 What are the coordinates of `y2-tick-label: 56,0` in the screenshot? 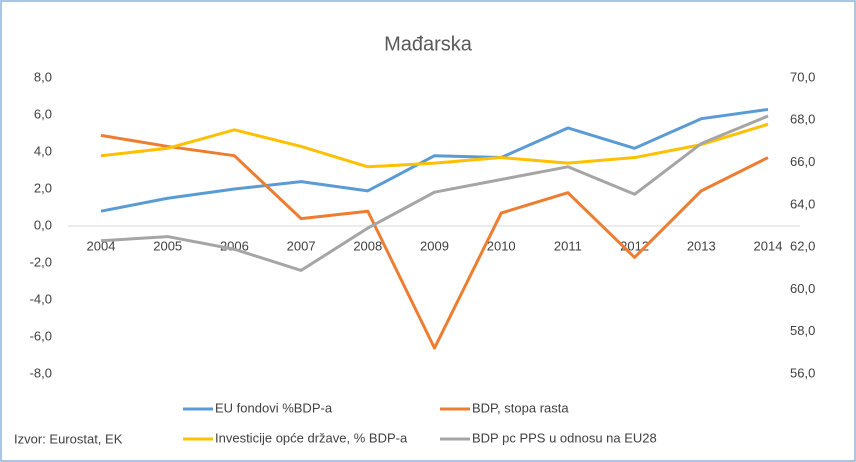 It's located at (802, 372).